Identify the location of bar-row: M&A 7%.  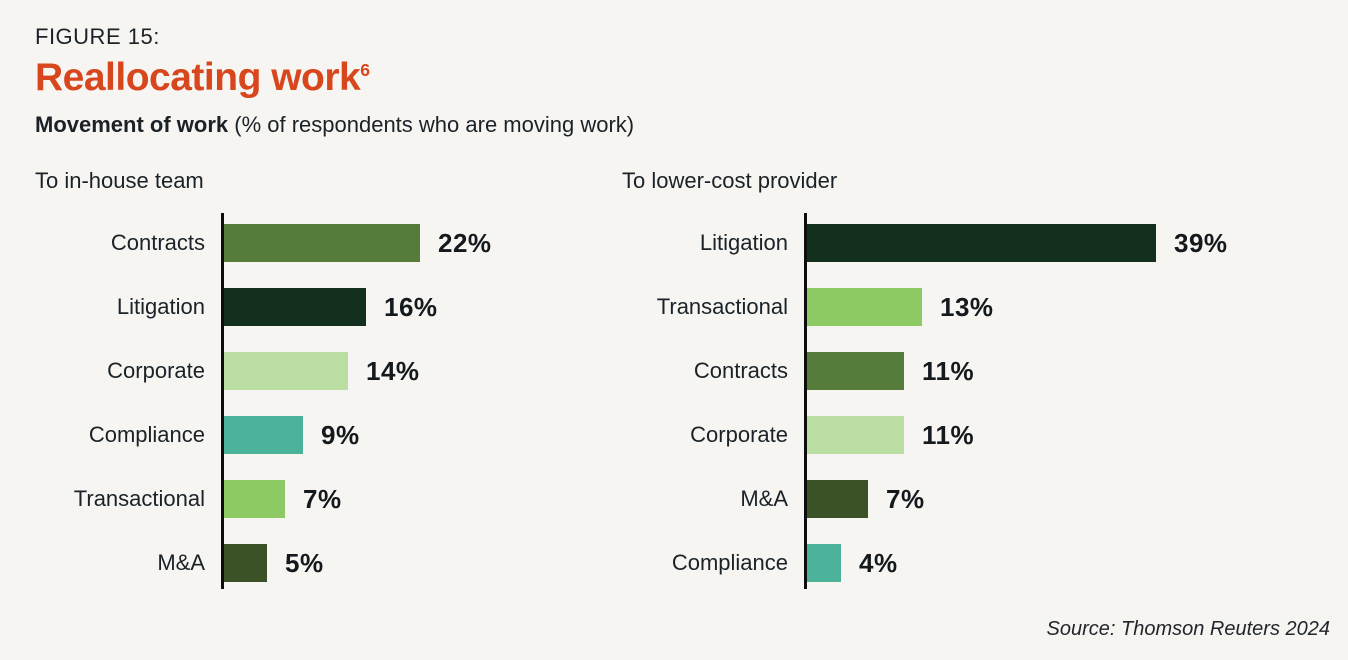
(925, 499).